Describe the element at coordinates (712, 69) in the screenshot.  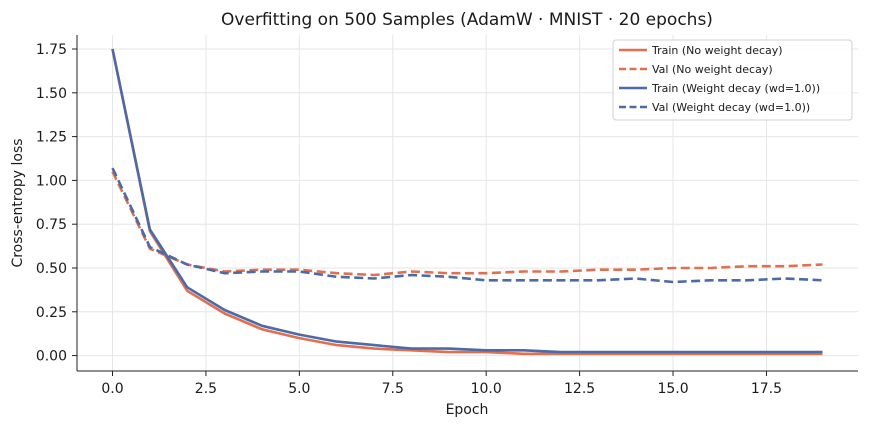
I see `legend-label-1: Val (No weight decay)` at that location.